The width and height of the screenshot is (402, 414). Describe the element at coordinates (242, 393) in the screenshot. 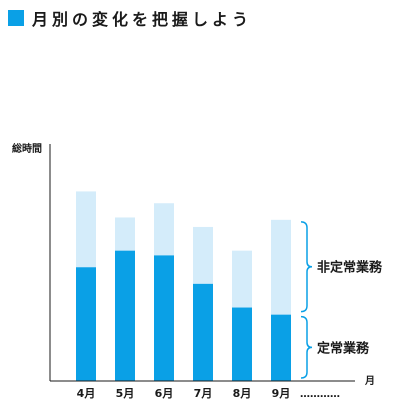

I see `x-tick-label: 8月` at that location.